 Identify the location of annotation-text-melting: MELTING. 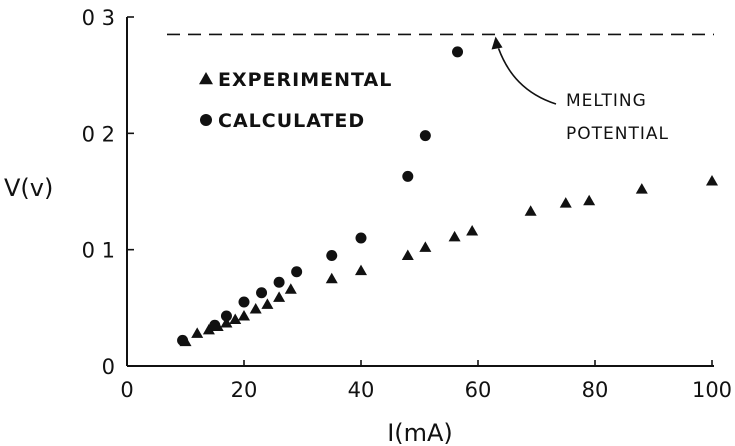
(606, 101).